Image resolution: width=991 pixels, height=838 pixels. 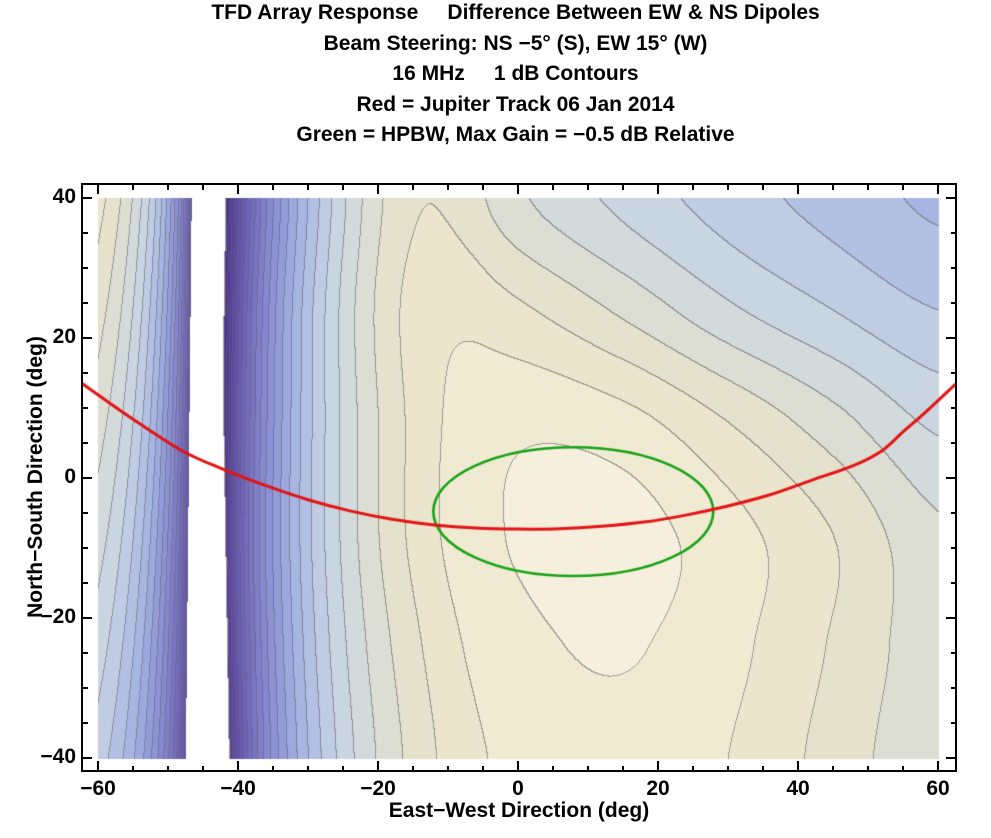 I want to click on x-axis-label: East−West Direction (deg), so click(x=519, y=810).